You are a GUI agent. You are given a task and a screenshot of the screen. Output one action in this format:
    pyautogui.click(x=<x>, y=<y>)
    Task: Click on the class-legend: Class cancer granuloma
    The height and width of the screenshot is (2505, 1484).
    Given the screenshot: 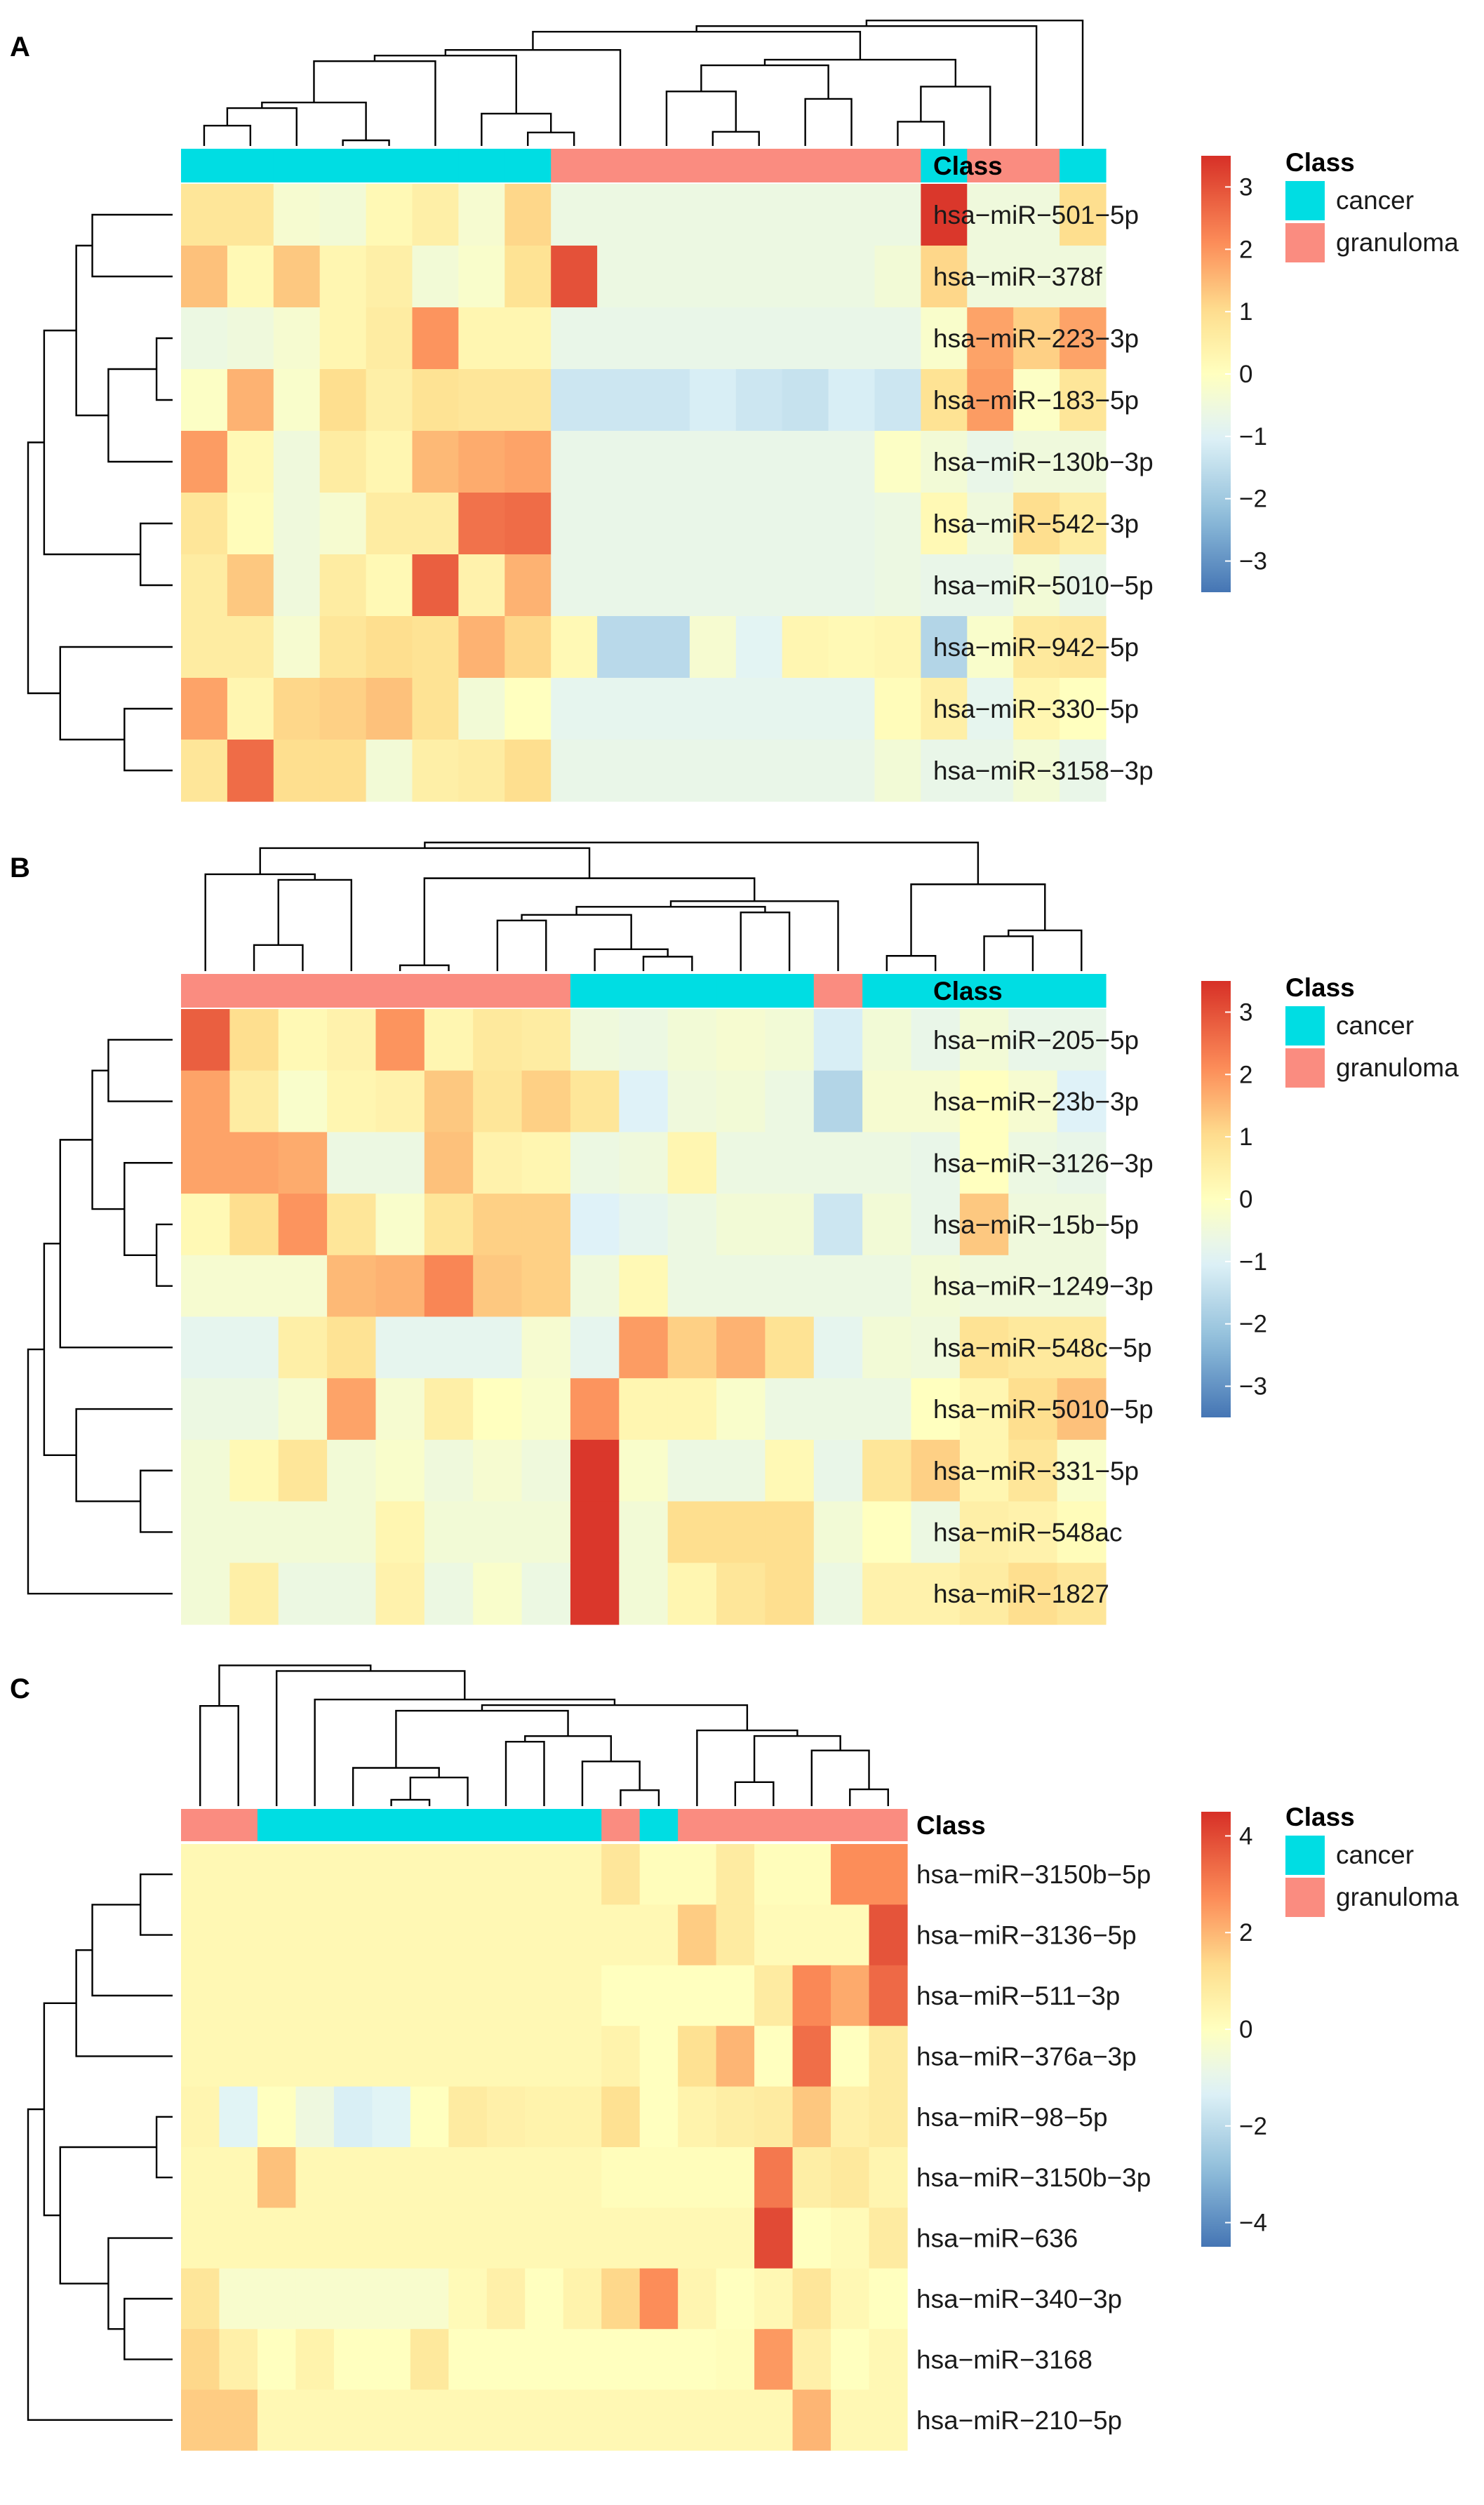 What is the action you would take?
    pyautogui.click(x=1372, y=1030)
    